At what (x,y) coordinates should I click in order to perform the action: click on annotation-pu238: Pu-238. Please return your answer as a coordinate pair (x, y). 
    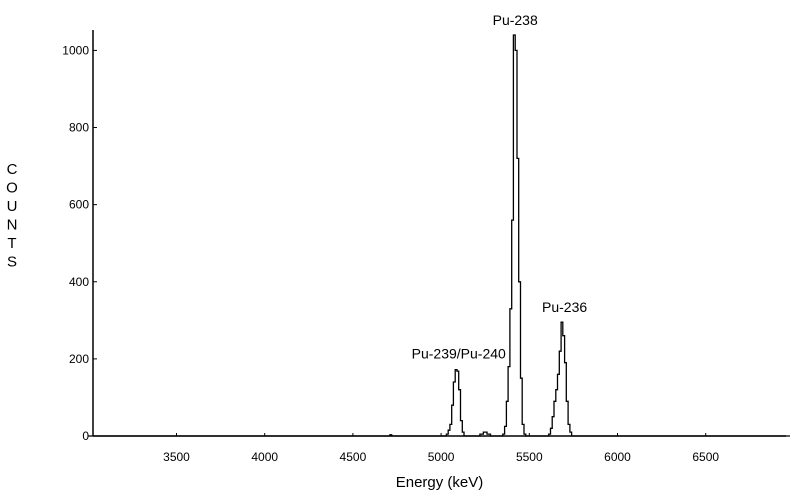
    Looking at the image, I should click on (515, 20).